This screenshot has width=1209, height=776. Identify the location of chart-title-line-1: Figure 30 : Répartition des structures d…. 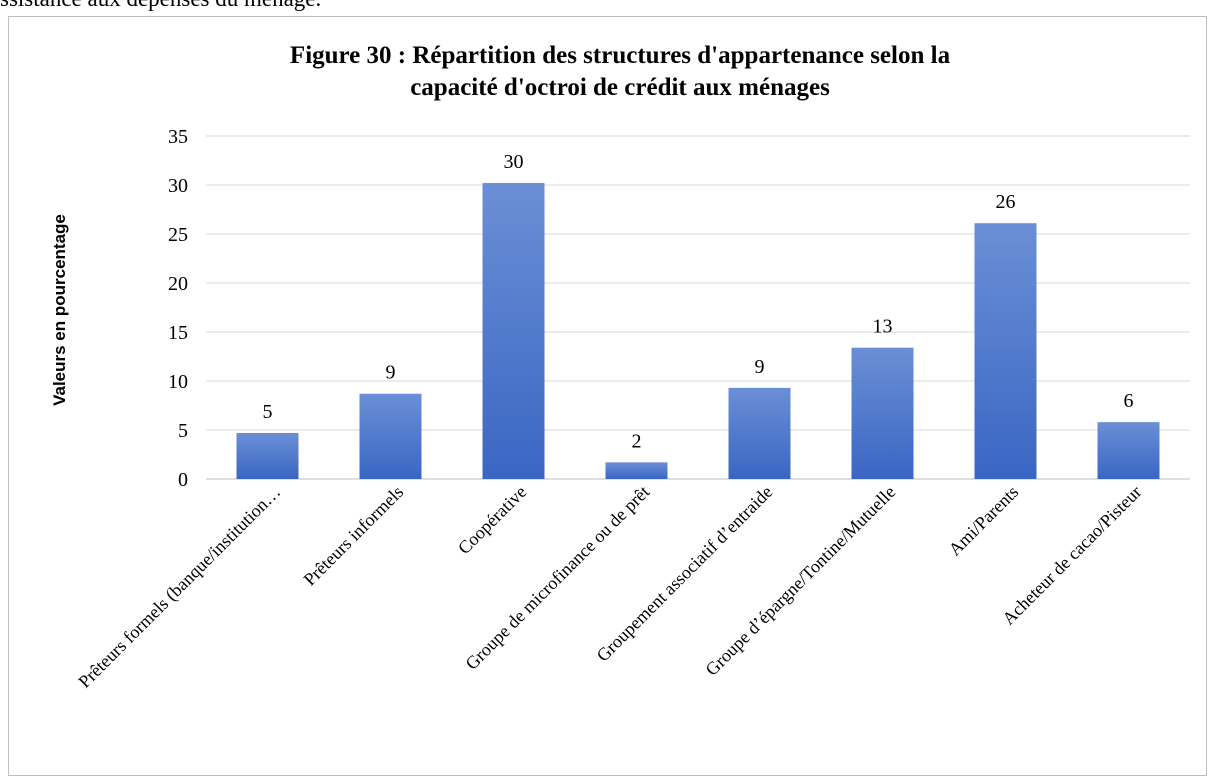
(620, 55).